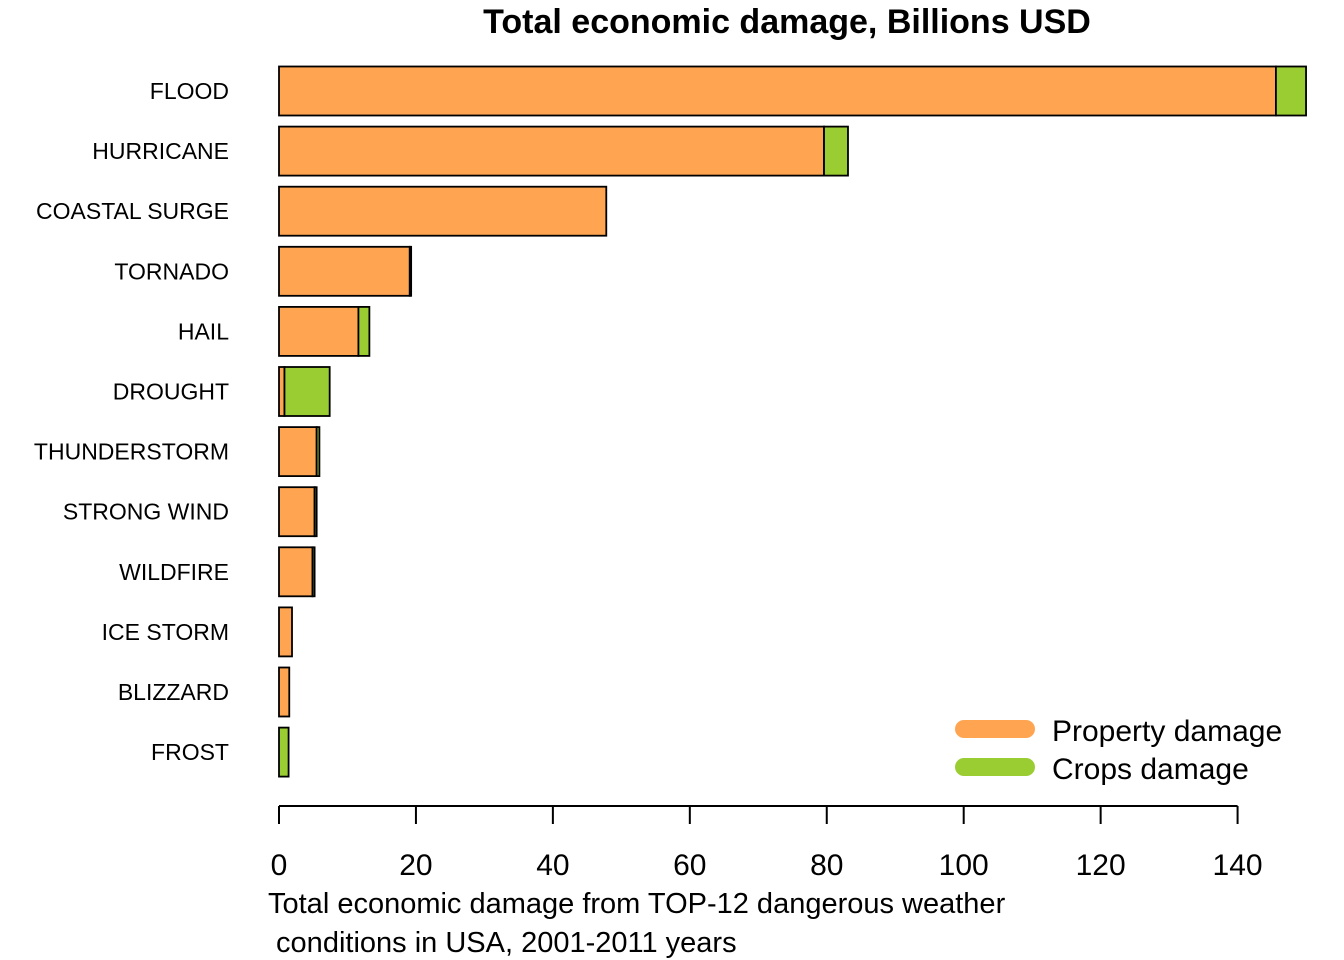 The height and width of the screenshot is (960, 1344). Describe the element at coordinates (1150, 769) in the screenshot. I see `legend-label-crops-damage: Crops damage` at that location.